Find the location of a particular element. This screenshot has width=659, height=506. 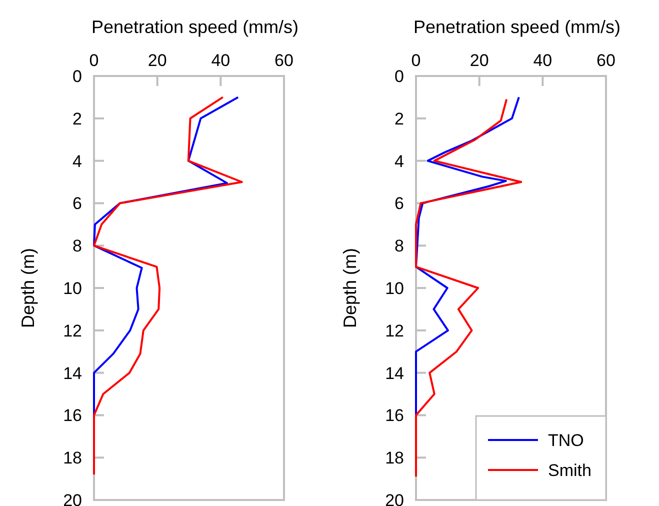

legend-label: TNO is located at coordinates (566, 440).